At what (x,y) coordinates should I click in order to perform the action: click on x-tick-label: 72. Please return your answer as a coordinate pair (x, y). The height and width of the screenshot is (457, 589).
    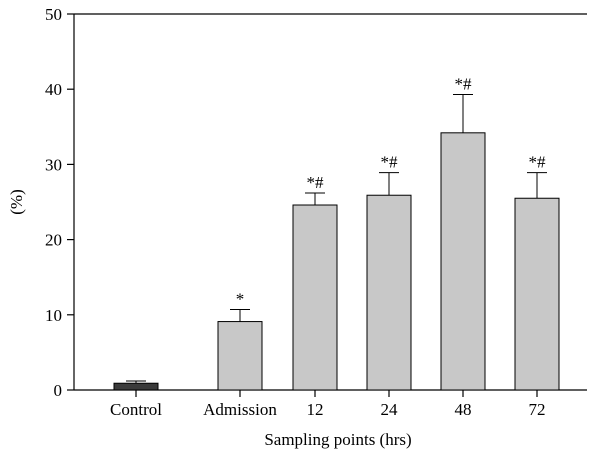
    Looking at the image, I should click on (537, 409).